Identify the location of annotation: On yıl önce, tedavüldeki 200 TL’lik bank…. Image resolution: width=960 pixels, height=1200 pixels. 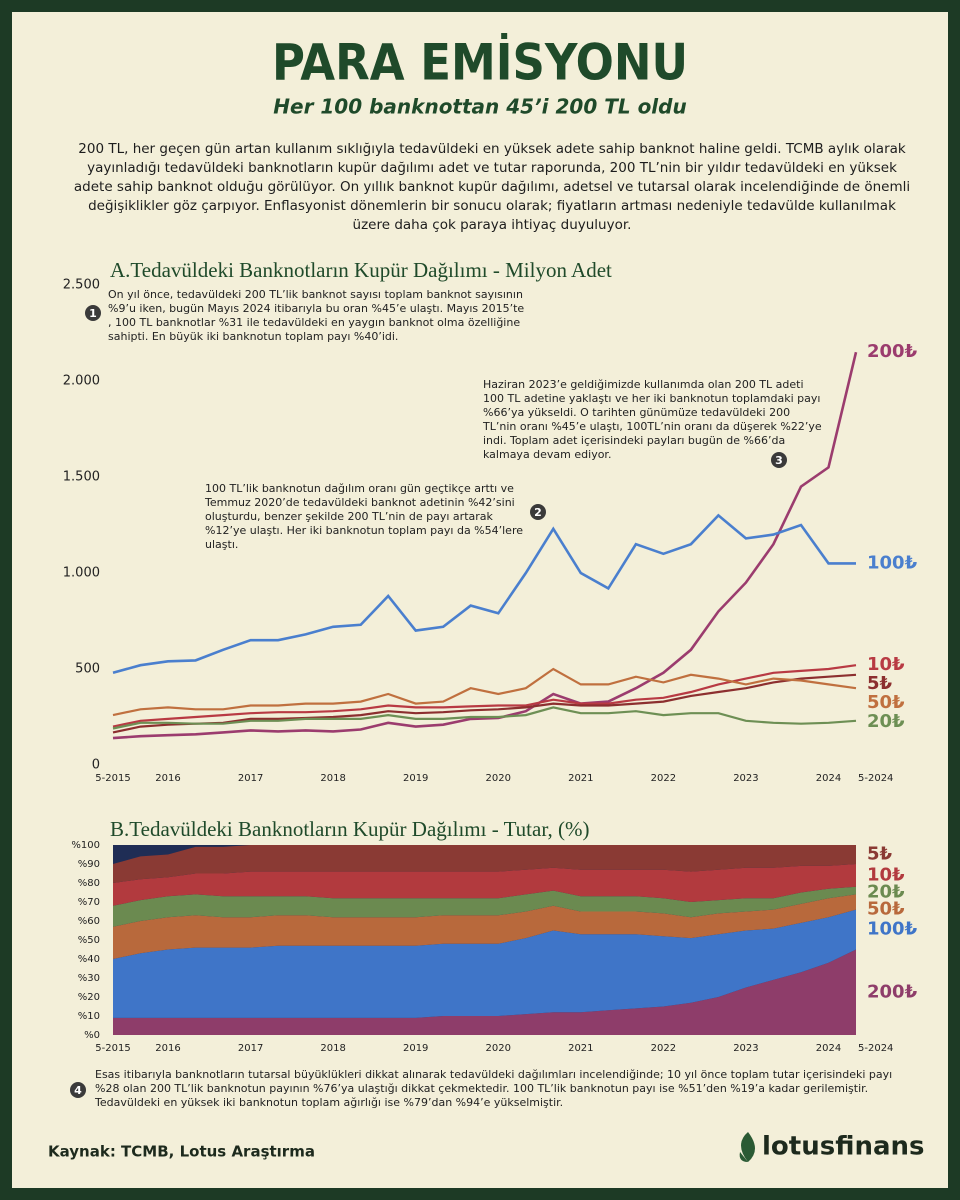
(316, 315).